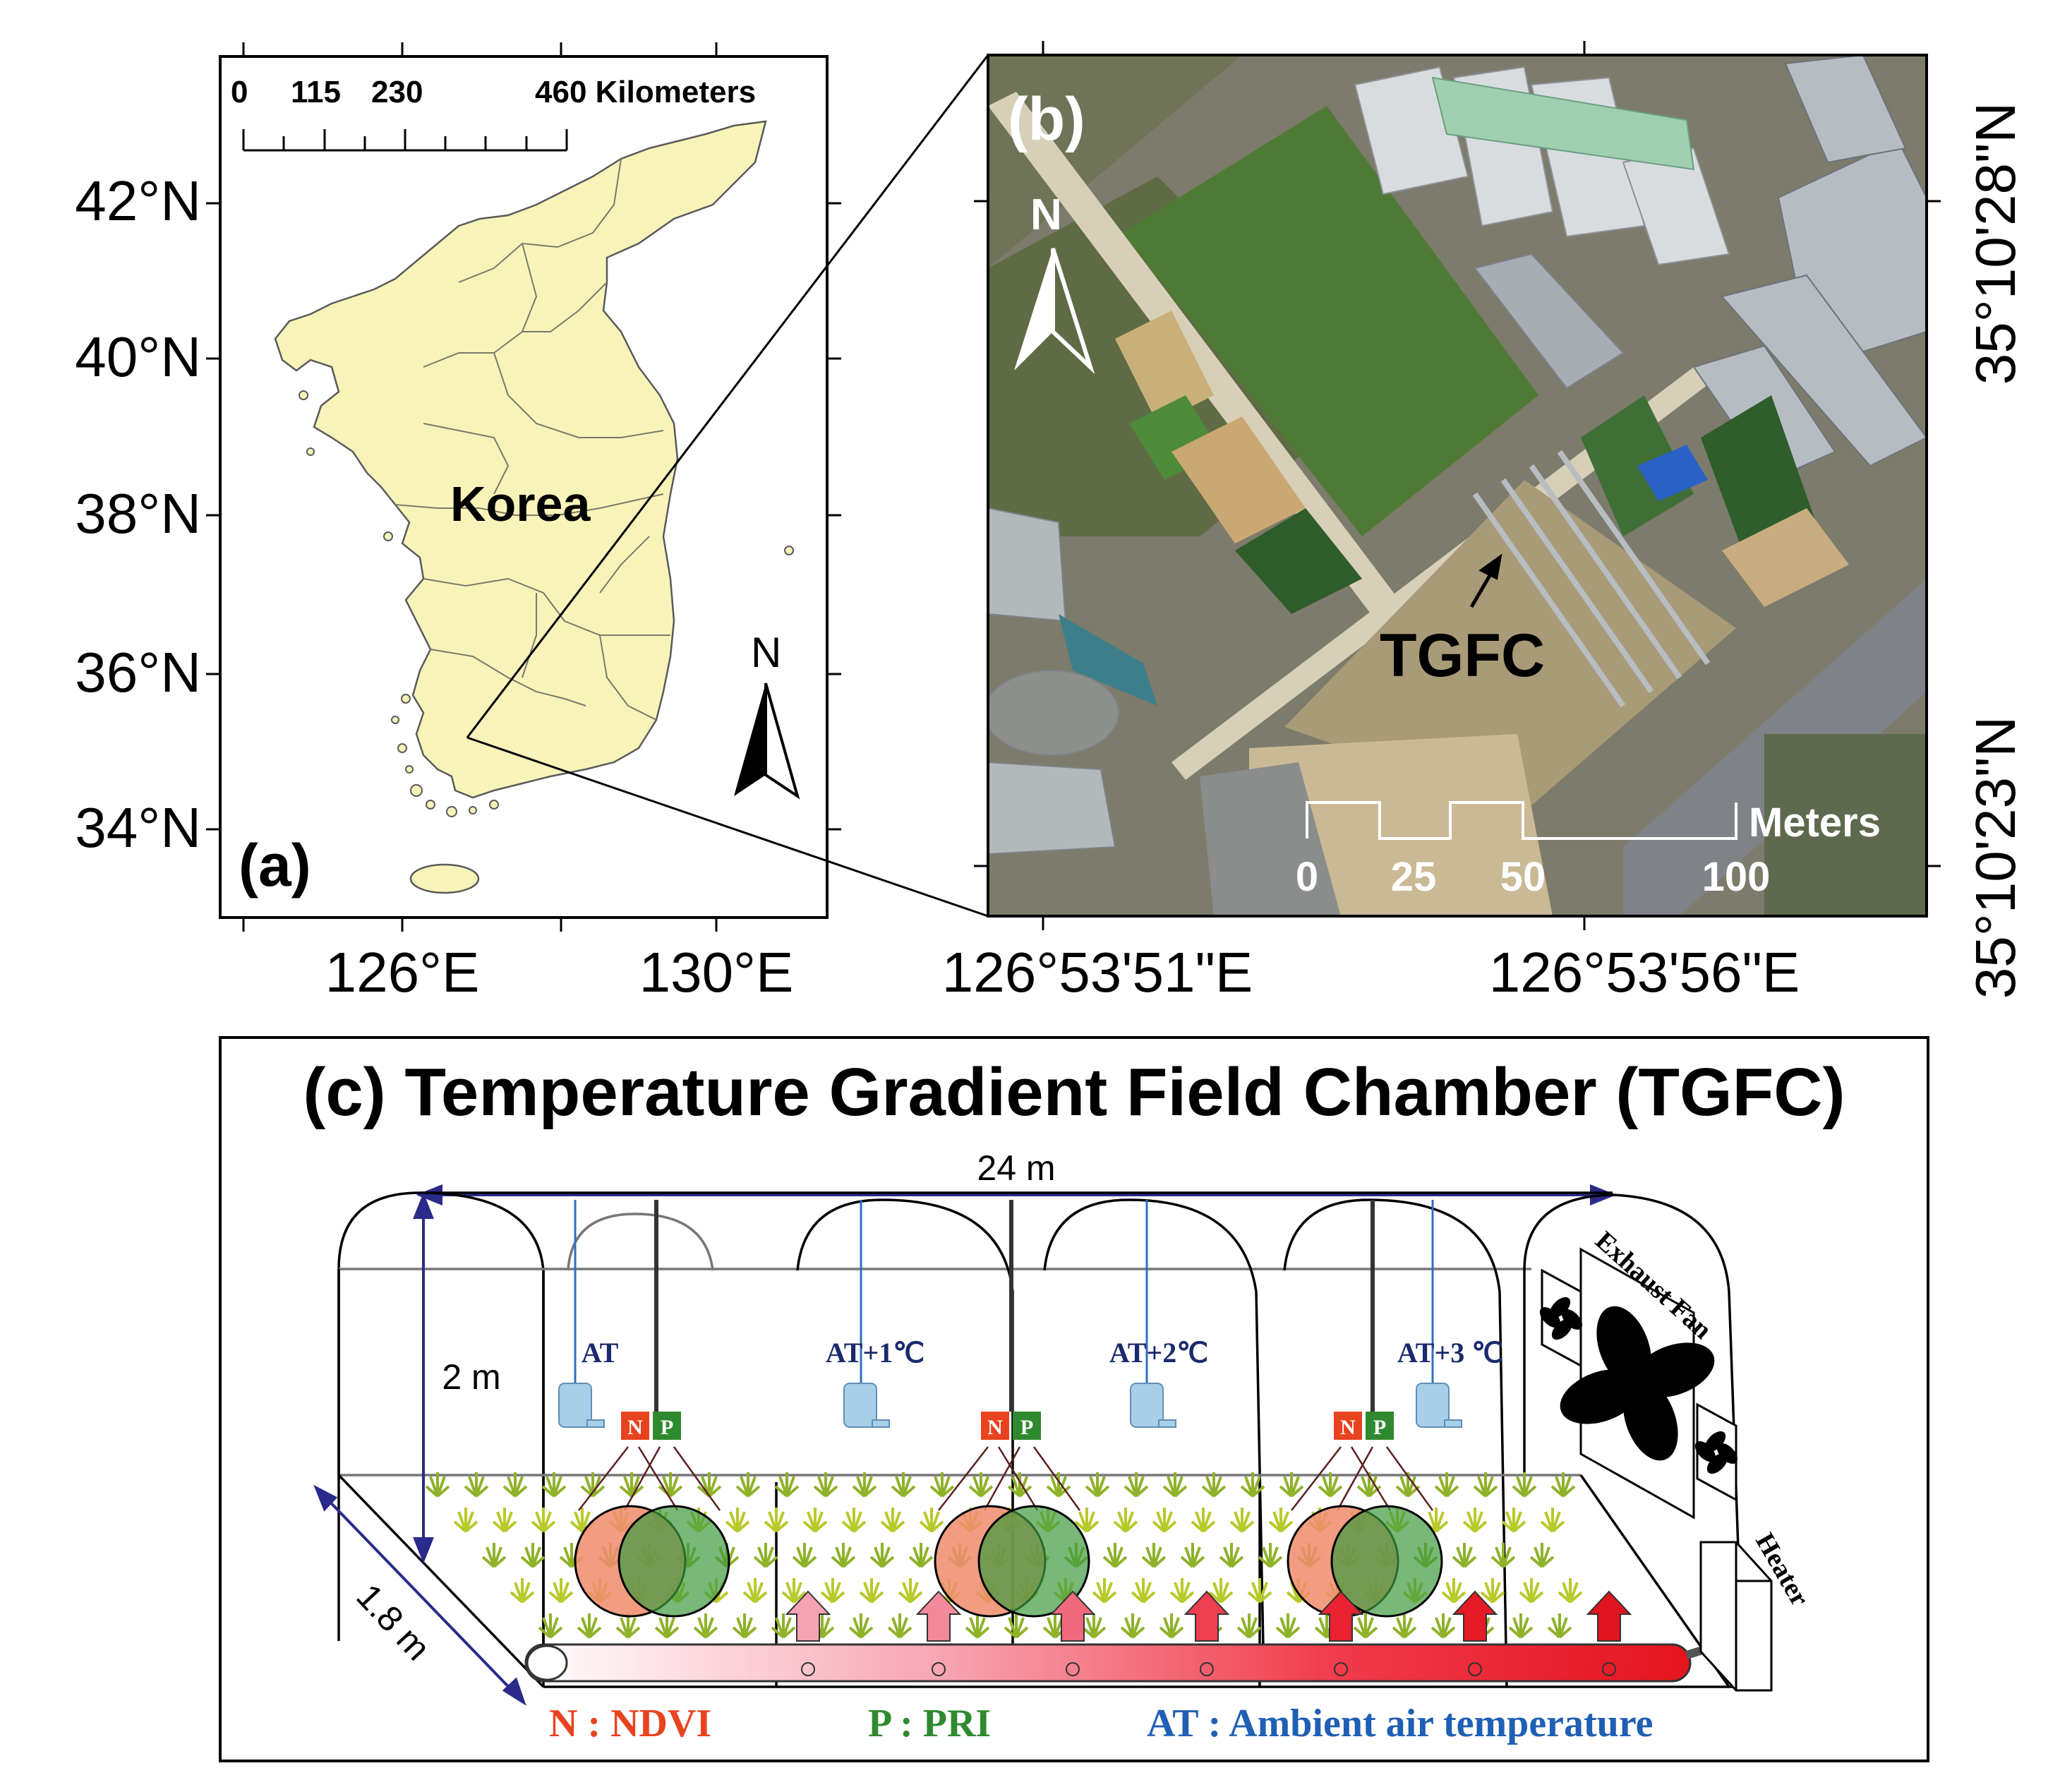  What do you see at coordinates (1053, 681) in the screenshot?
I see `buildings-left` at bounding box center [1053, 681].